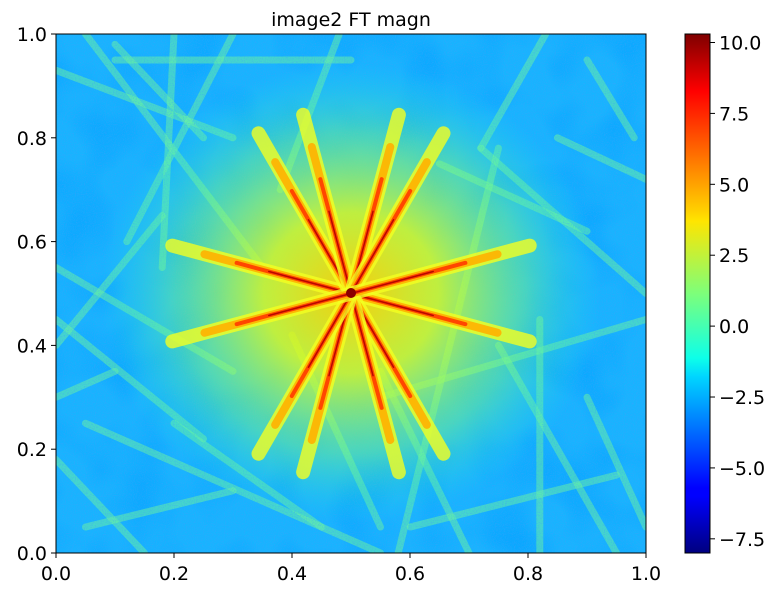  What do you see at coordinates (528, 574) in the screenshot?
I see `x-tick-label: 0.8` at bounding box center [528, 574].